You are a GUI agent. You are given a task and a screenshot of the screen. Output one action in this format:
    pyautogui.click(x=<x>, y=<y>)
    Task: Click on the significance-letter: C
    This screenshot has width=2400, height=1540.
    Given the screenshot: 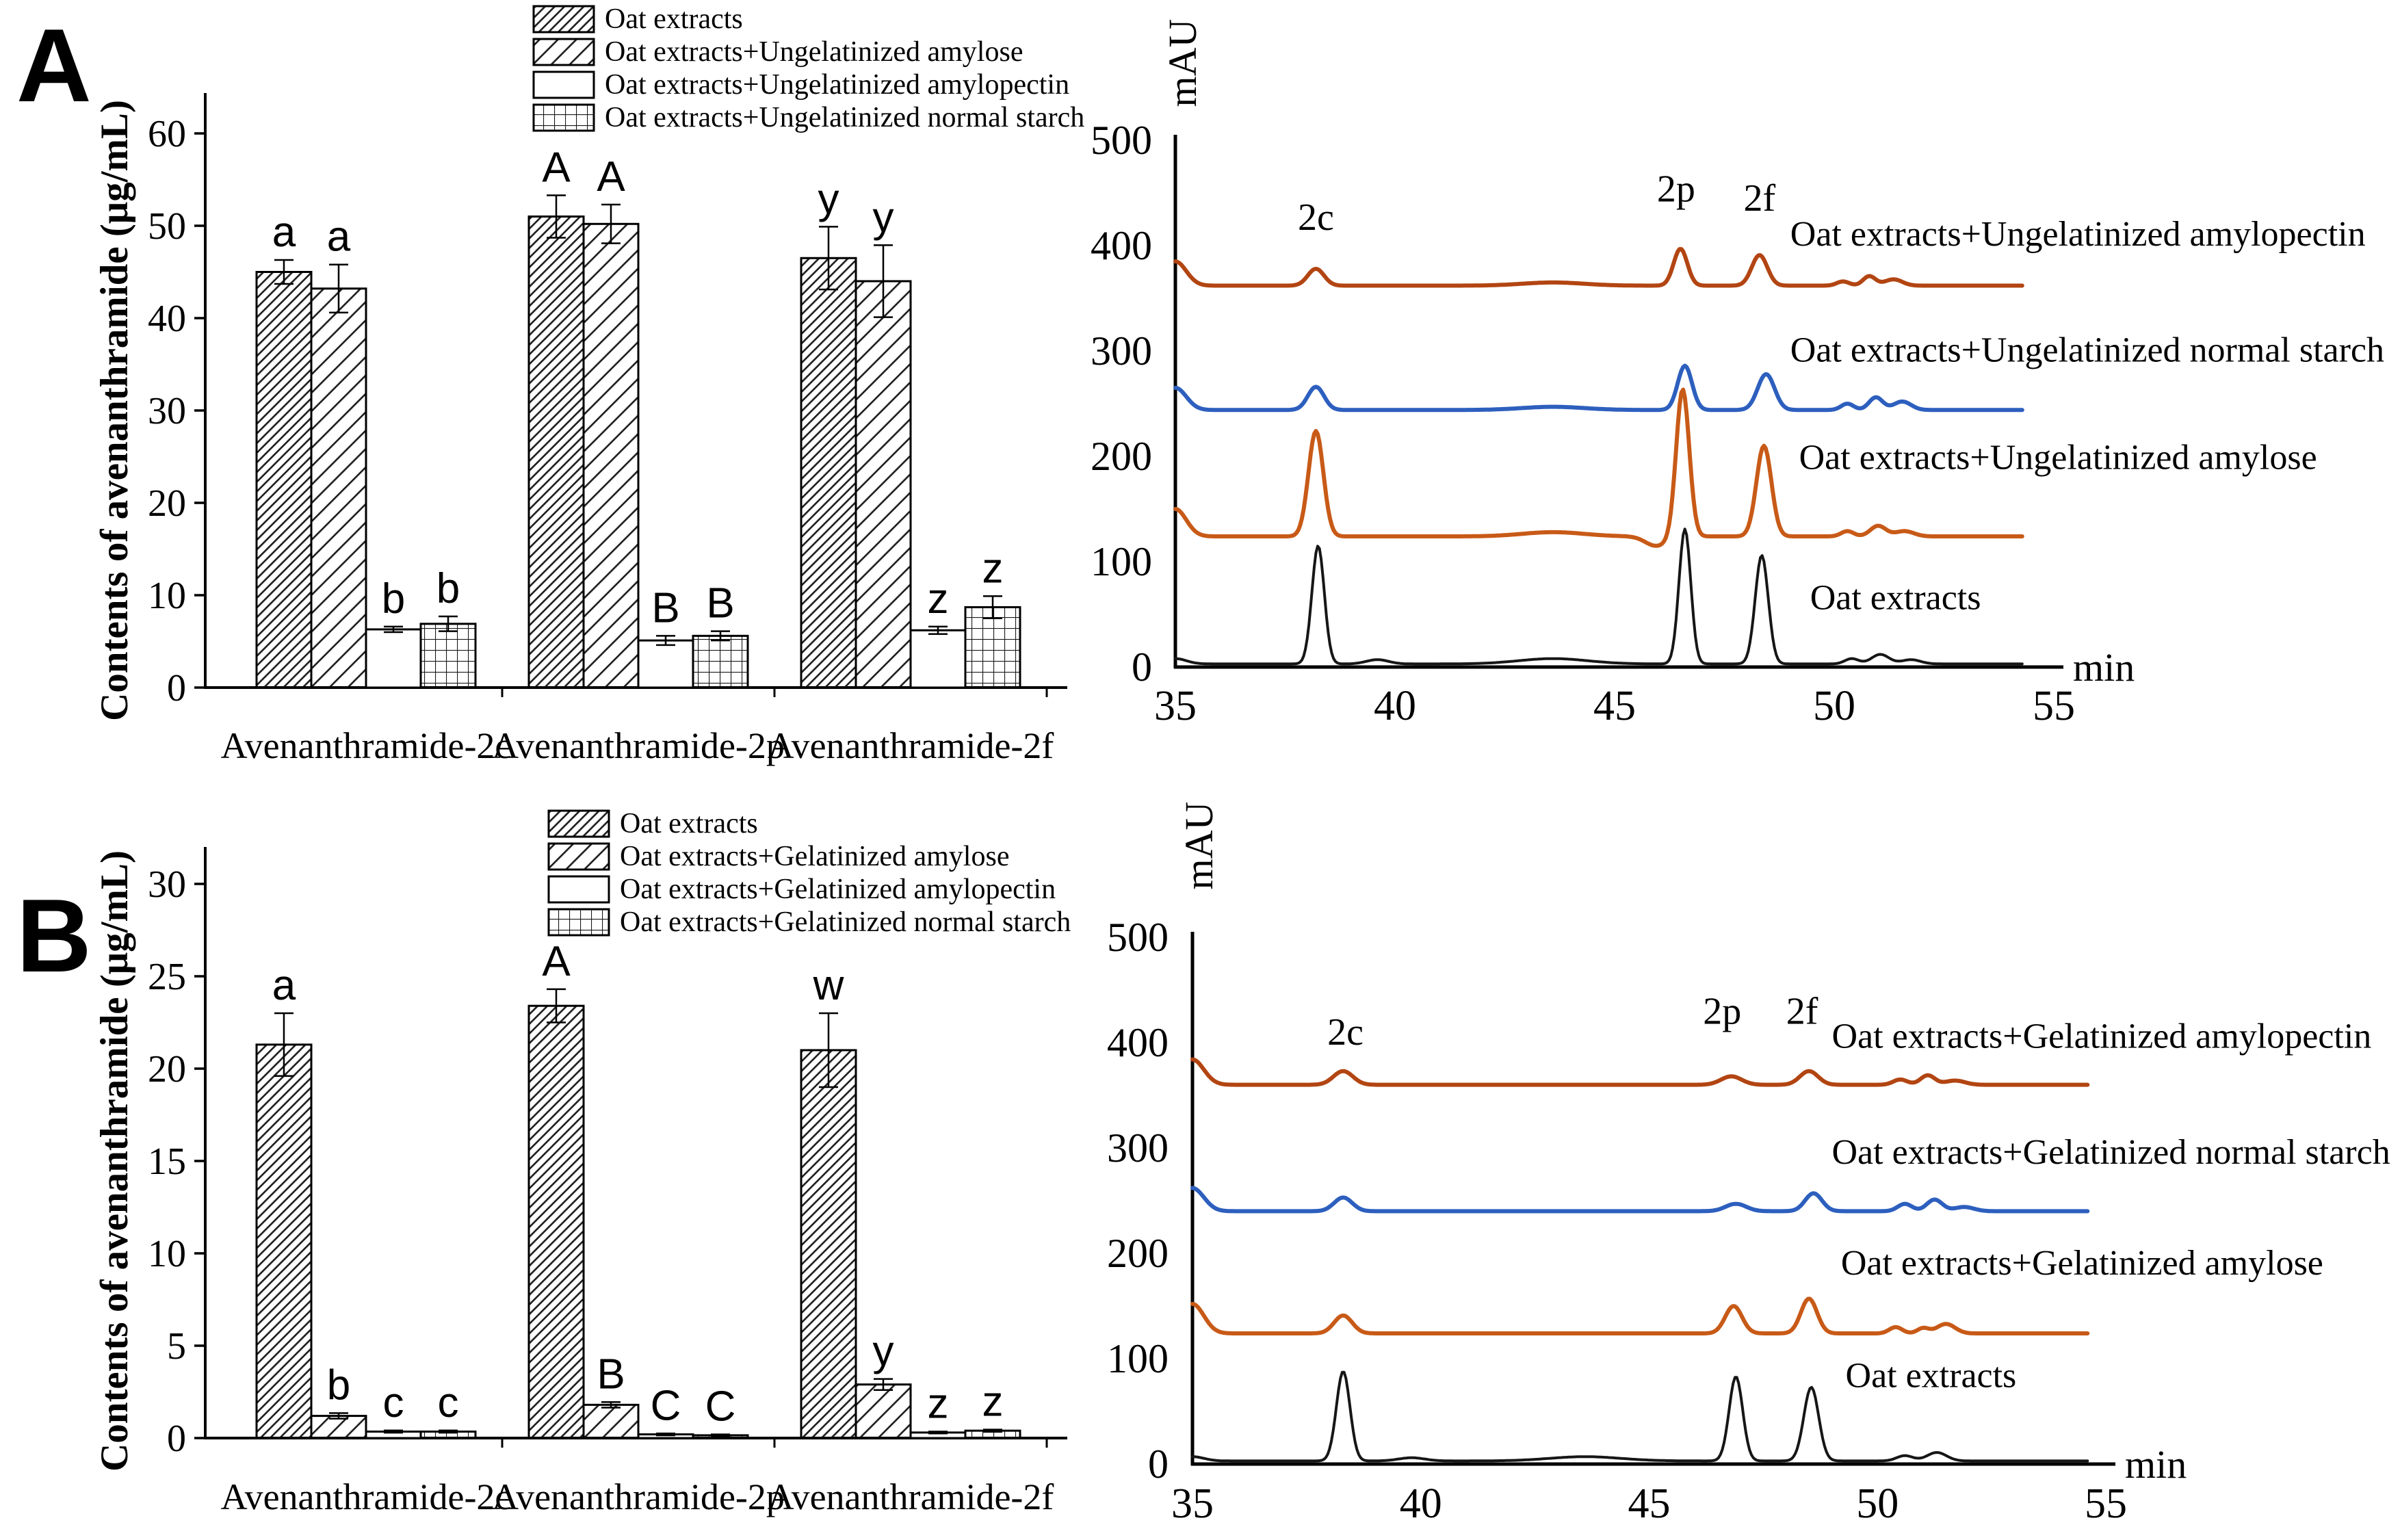 What is the action you would take?
    pyautogui.click(x=666, y=1405)
    